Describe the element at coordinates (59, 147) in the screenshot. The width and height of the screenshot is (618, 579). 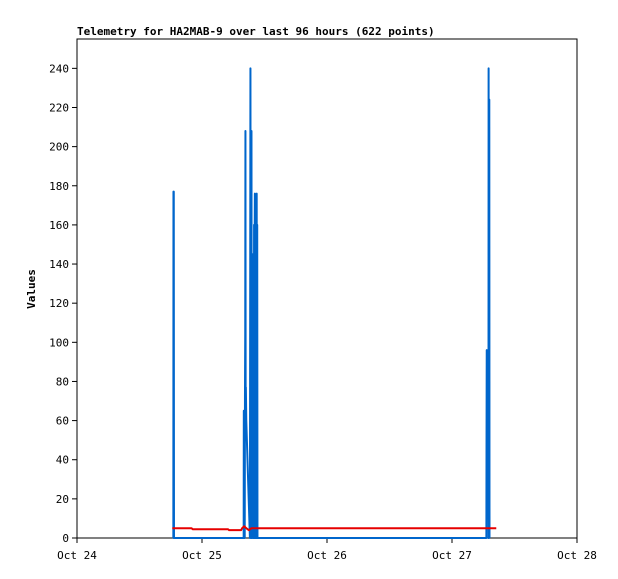
I see `y-tick-label: 200` at that location.